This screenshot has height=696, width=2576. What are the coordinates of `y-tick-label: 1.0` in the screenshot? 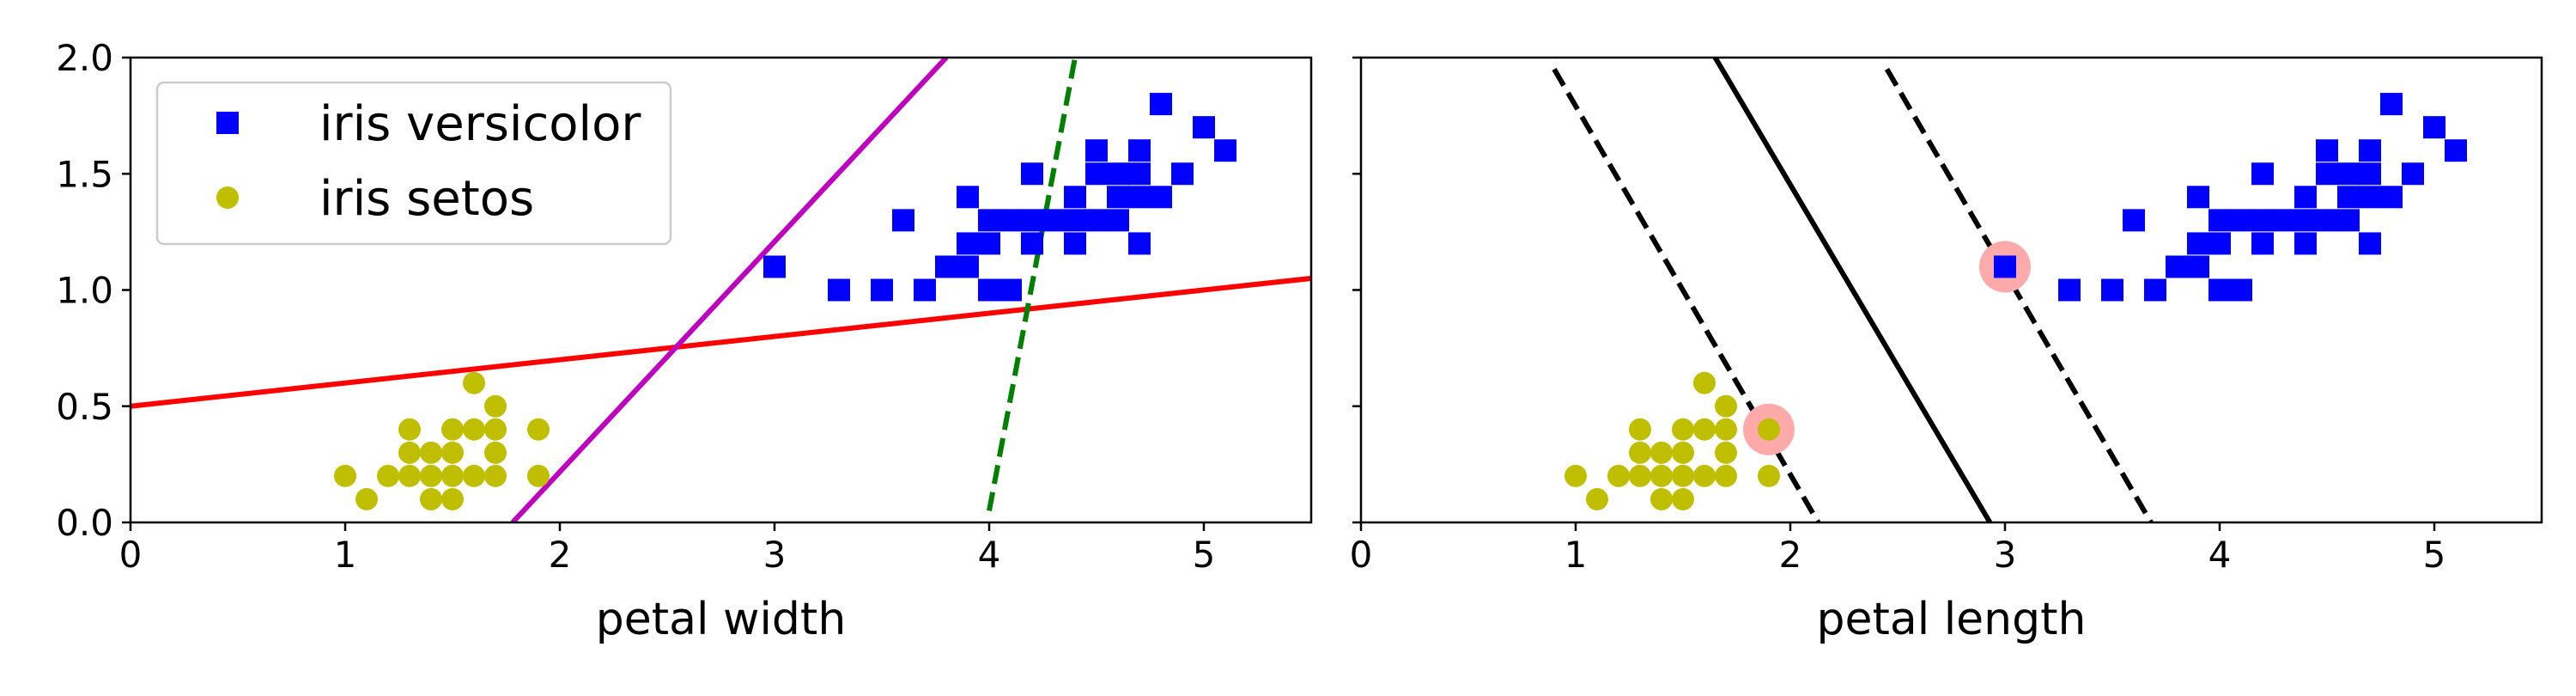 It's located at (85, 291).